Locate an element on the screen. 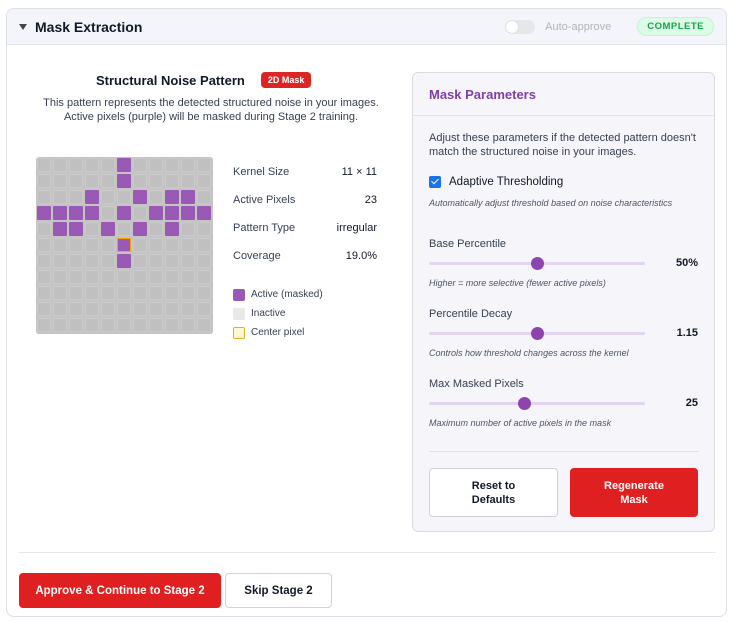 The height and width of the screenshot is (622, 733). footer-divider is located at coordinates (367, 552).